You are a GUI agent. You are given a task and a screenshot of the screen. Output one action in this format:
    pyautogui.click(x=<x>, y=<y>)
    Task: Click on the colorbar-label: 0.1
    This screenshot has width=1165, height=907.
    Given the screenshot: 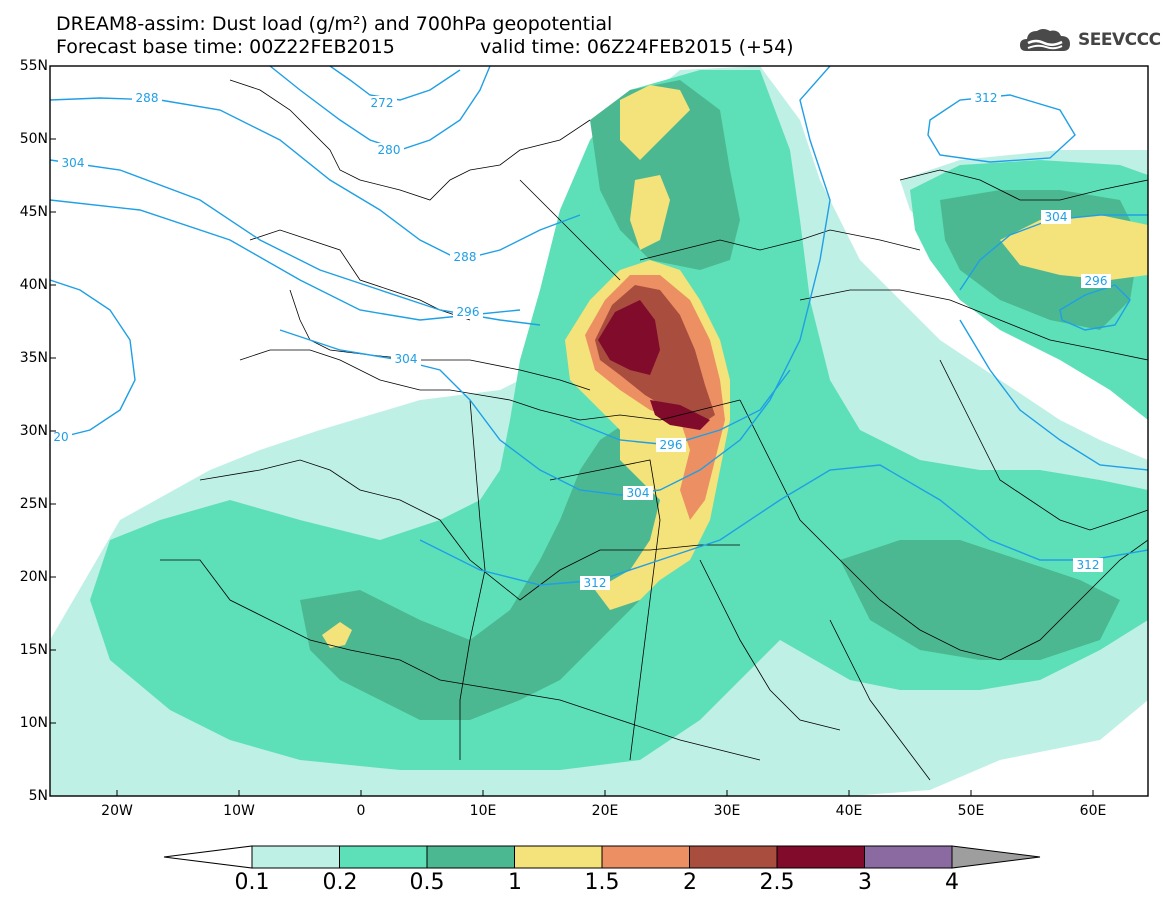 What is the action you would take?
    pyautogui.click(x=252, y=882)
    